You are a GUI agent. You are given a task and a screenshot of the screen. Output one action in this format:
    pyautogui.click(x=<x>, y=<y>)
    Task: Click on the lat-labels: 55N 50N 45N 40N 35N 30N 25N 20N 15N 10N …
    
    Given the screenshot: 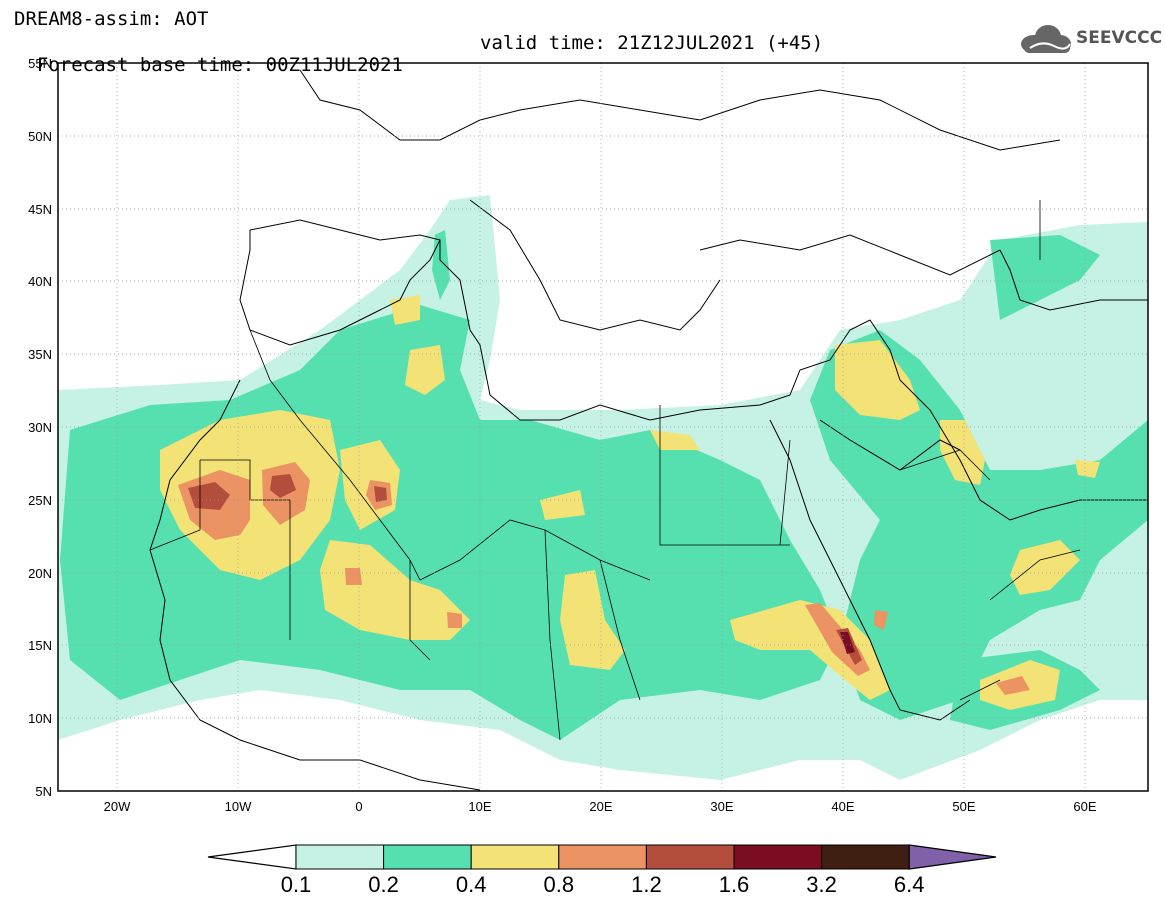 What is the action you would take?
    pyautogui.click(x=40, y=427)
    